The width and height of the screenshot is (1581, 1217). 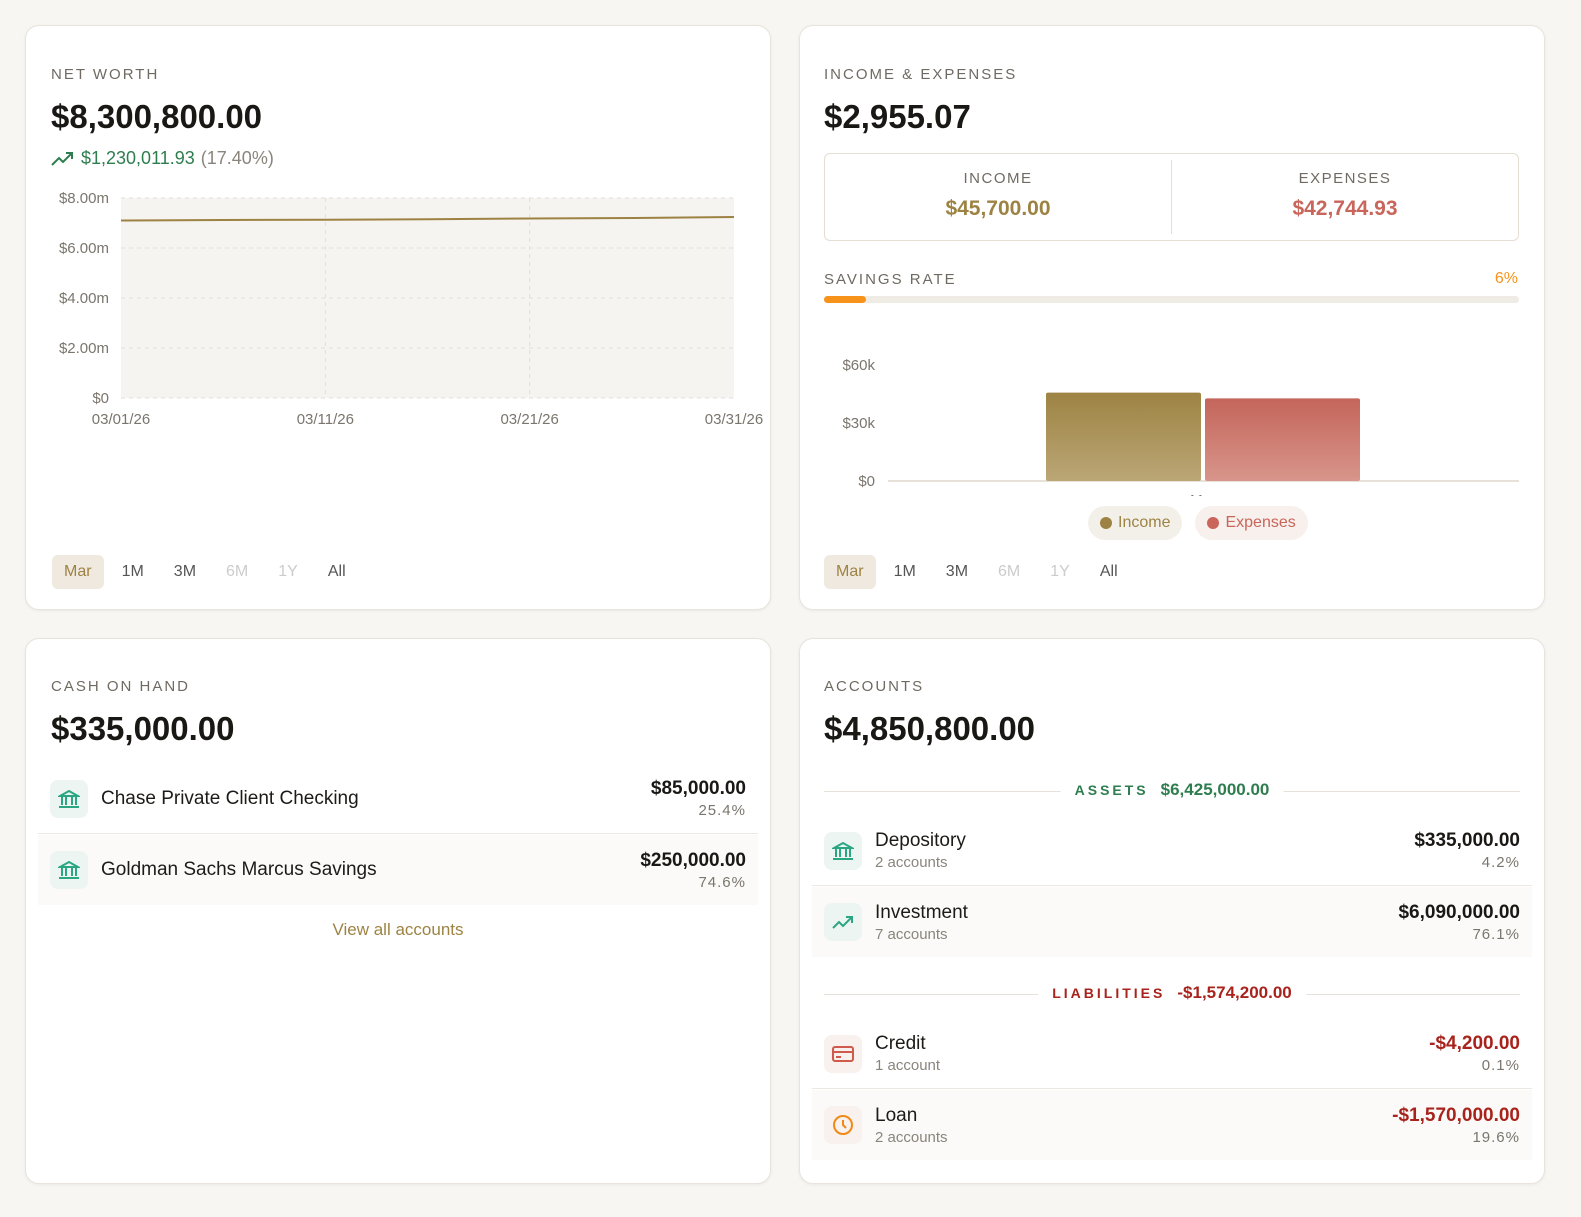 I want to click on assets-divider: ASSETS $6,425,000.00, so click(x=1172, y=790).